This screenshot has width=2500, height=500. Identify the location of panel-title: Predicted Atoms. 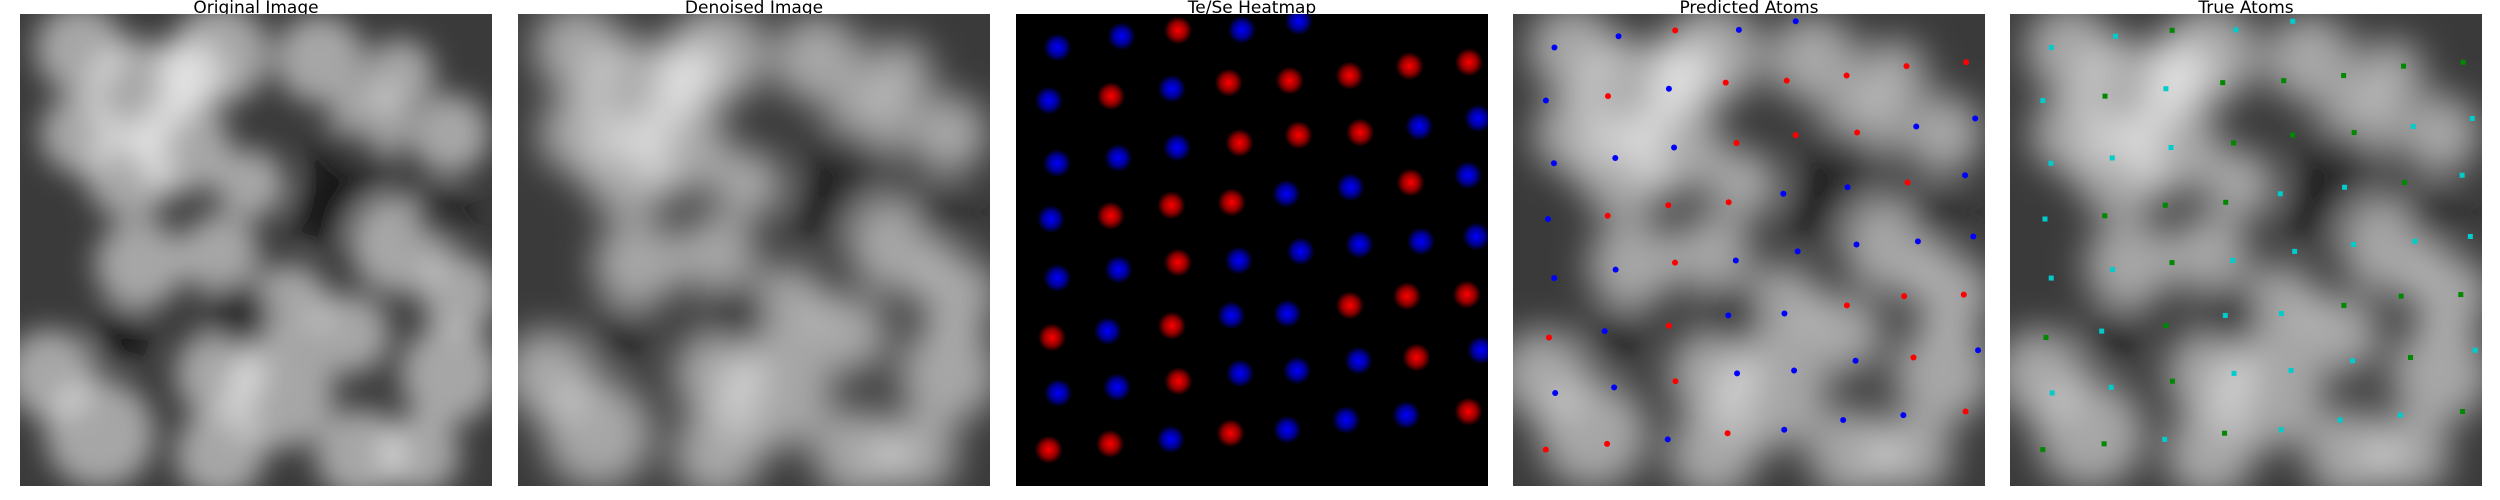
(1749, 7).